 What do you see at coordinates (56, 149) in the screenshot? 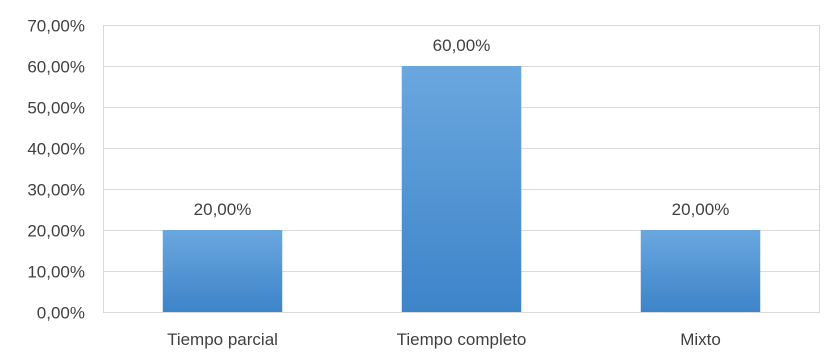
I see `y-tick-label: 40,00%` at bounding box center [56, 149].